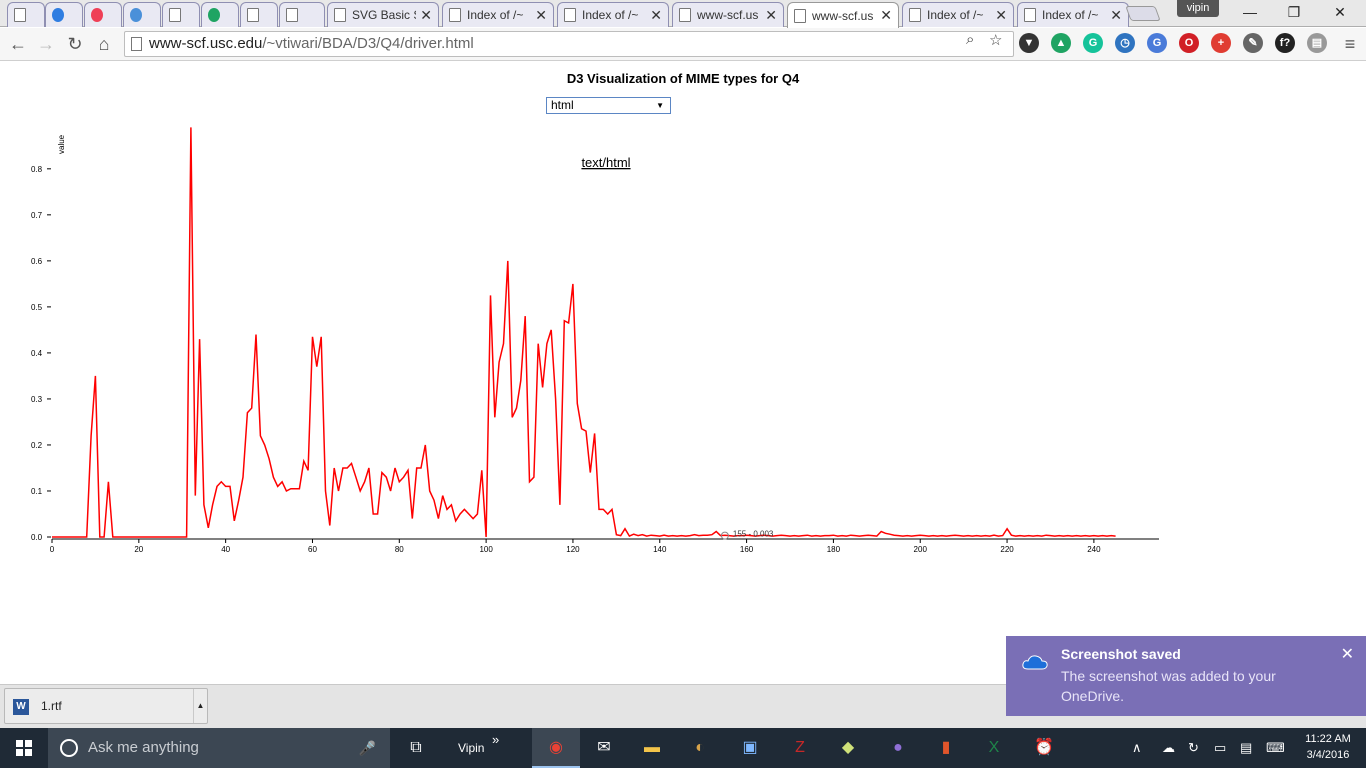 The image size is (1366, 768). Describe the element at coordinates (562, 105) in the screenshot. I see `mime-select-value: html` at that location.